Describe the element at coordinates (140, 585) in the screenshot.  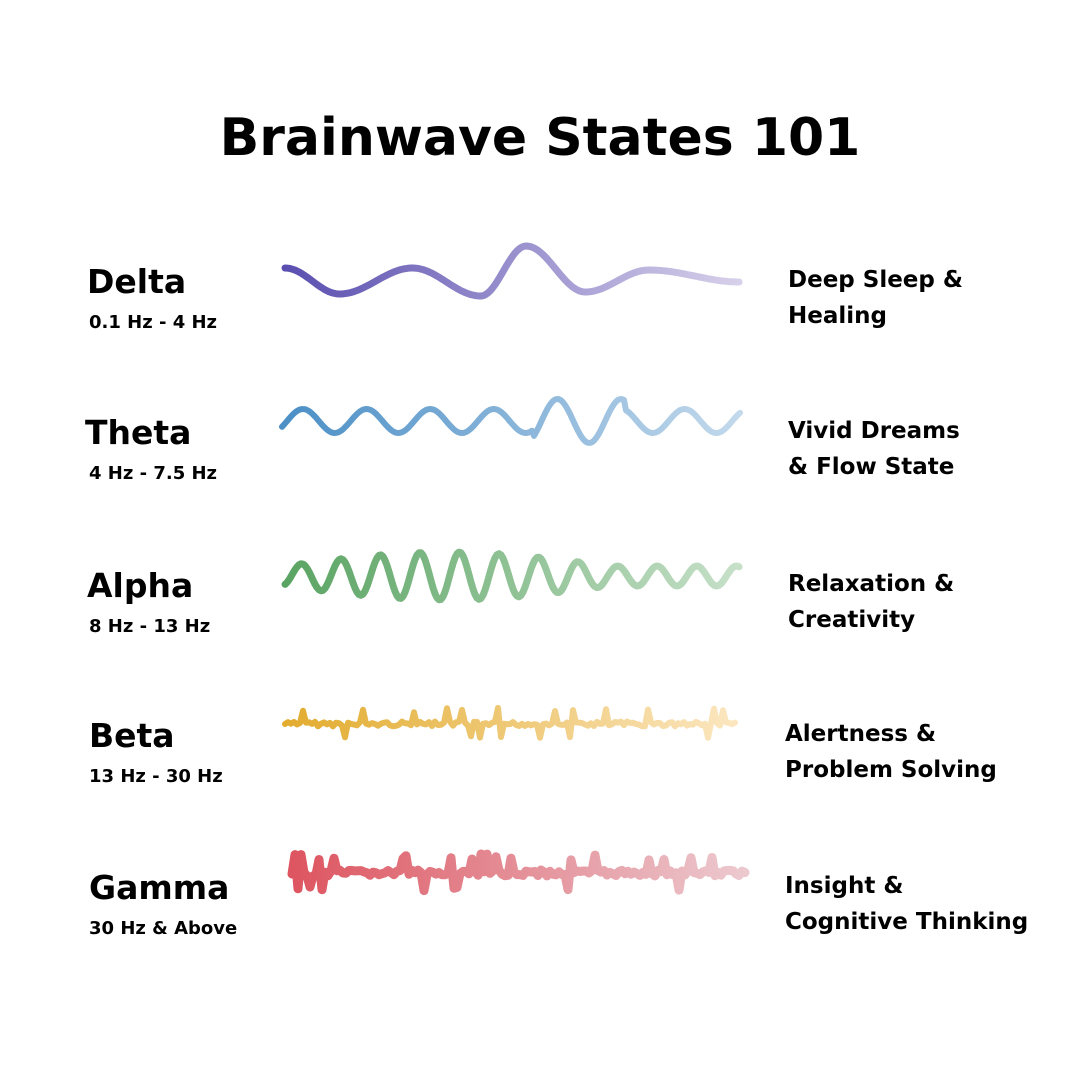
I see `state-name: Alpha` at that location.